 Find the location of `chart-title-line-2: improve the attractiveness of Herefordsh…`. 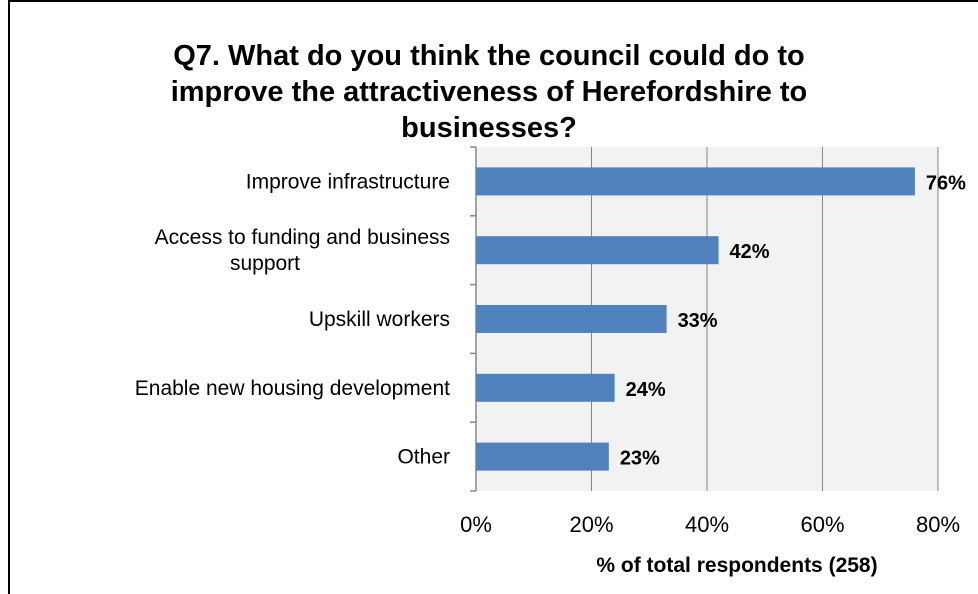

chart-title-line-2: improve the attractiveness of Herefordsh… is located at coordinates (489, 92).